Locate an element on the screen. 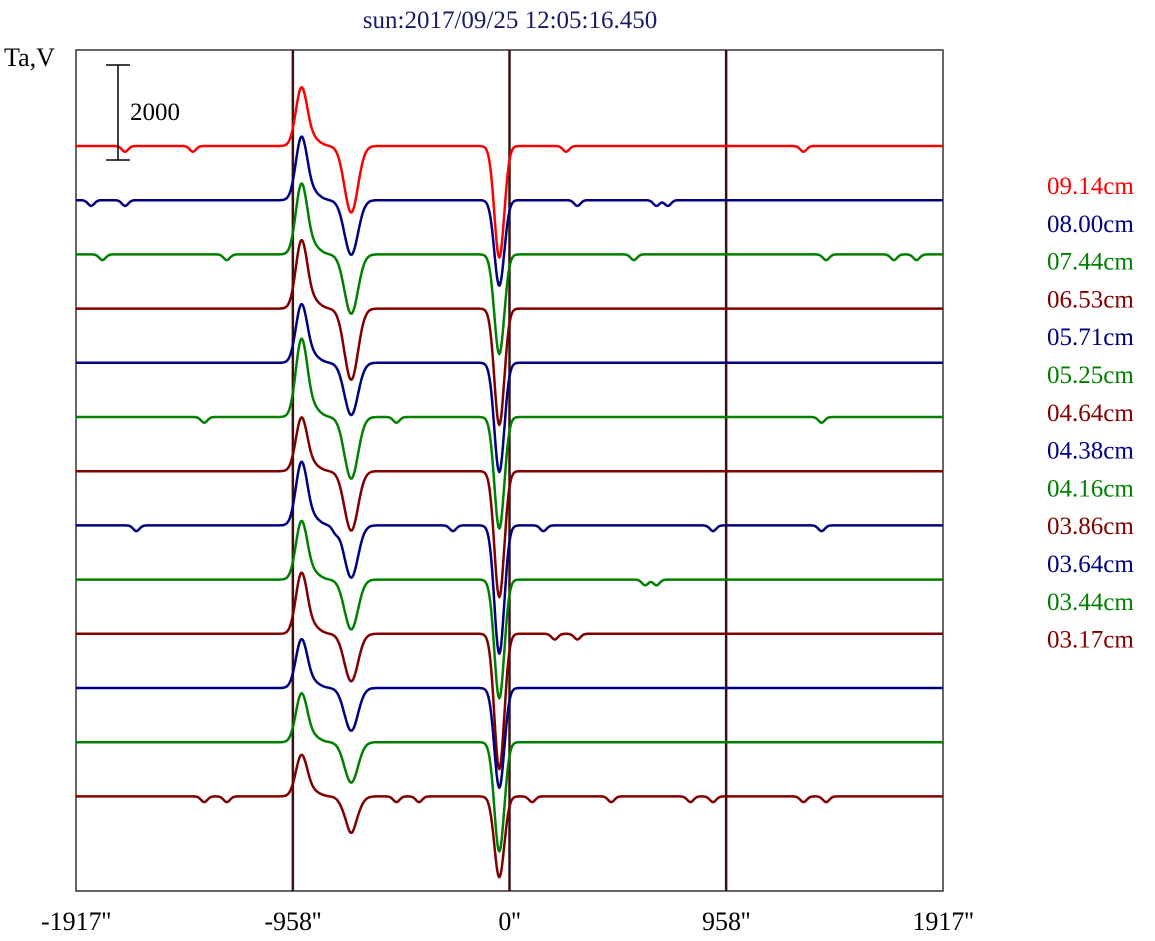 Image resolution: width=1155 pixels, height=941 pixels. legend-entry-06.53cm: 06.53cm is located at coordinates (1090, 299).